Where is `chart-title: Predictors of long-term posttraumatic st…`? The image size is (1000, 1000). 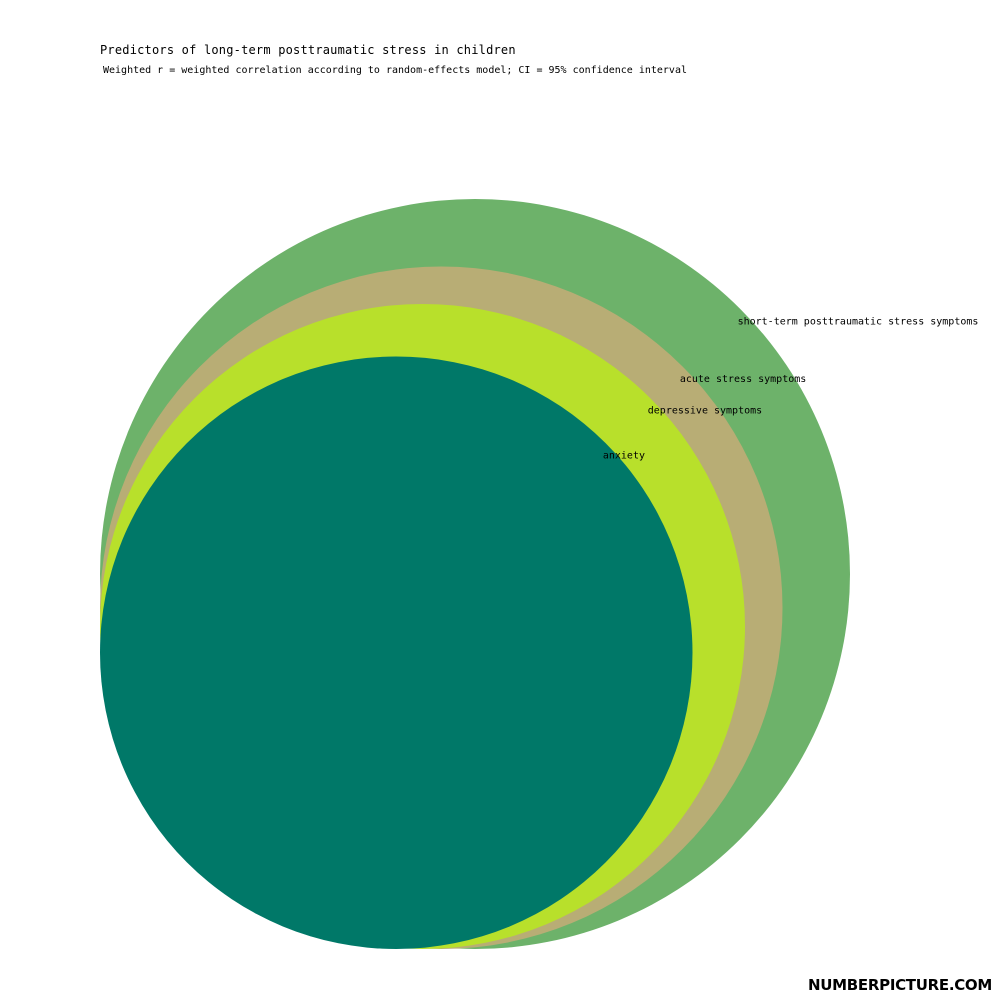 chart-title: Predictors of long-term posttraumatic st… is located at coordinates (308, 50).